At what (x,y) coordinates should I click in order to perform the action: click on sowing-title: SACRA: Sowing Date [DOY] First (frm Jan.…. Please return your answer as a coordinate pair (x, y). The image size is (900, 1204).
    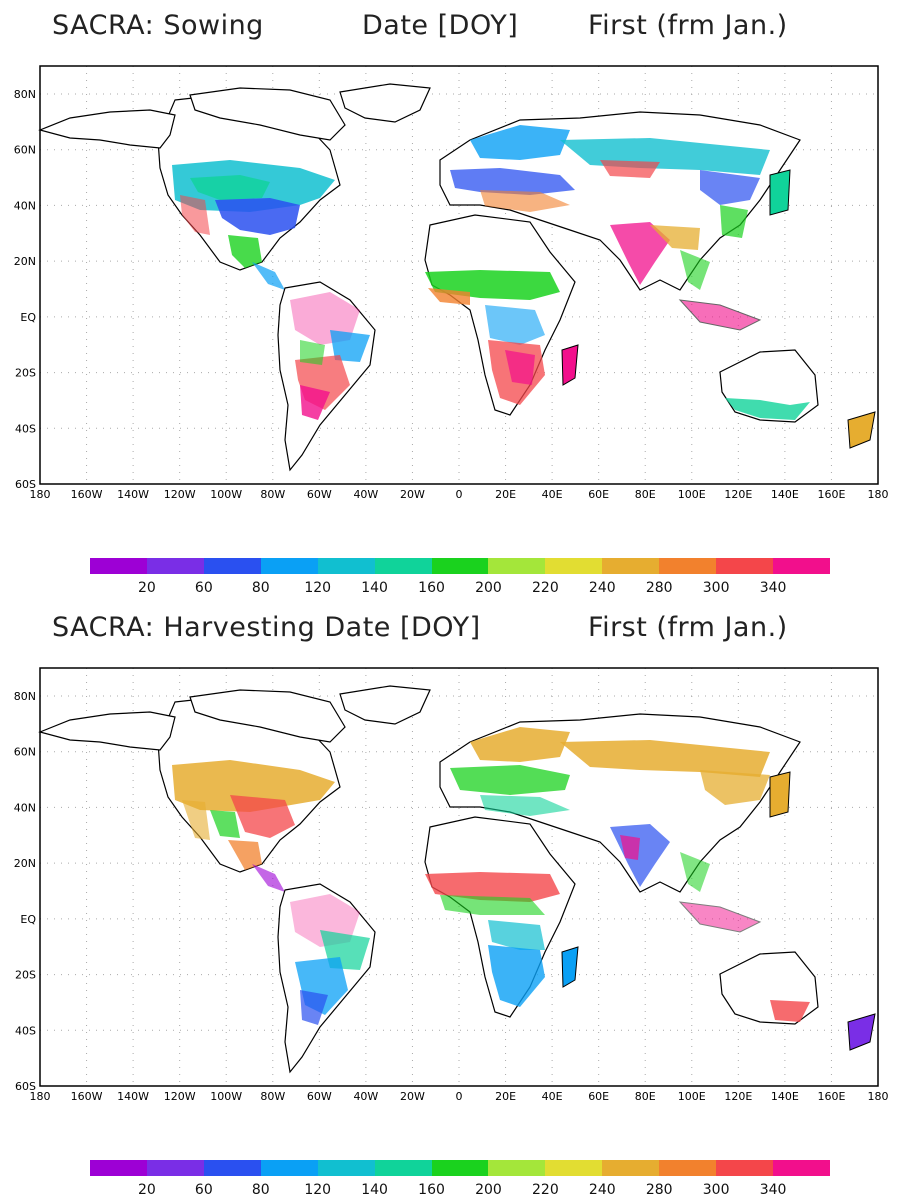
    Looking at the image, I should click on (450, 30).